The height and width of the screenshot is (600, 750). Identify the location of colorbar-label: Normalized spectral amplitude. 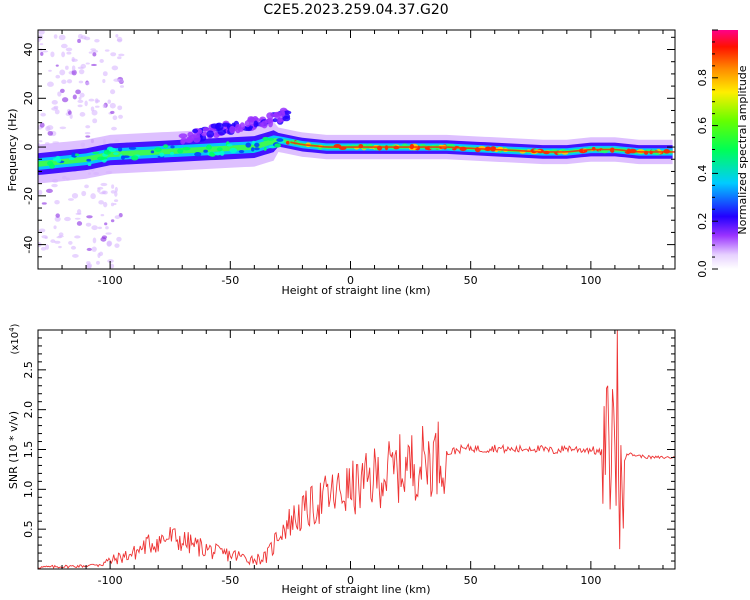
(742, 149).